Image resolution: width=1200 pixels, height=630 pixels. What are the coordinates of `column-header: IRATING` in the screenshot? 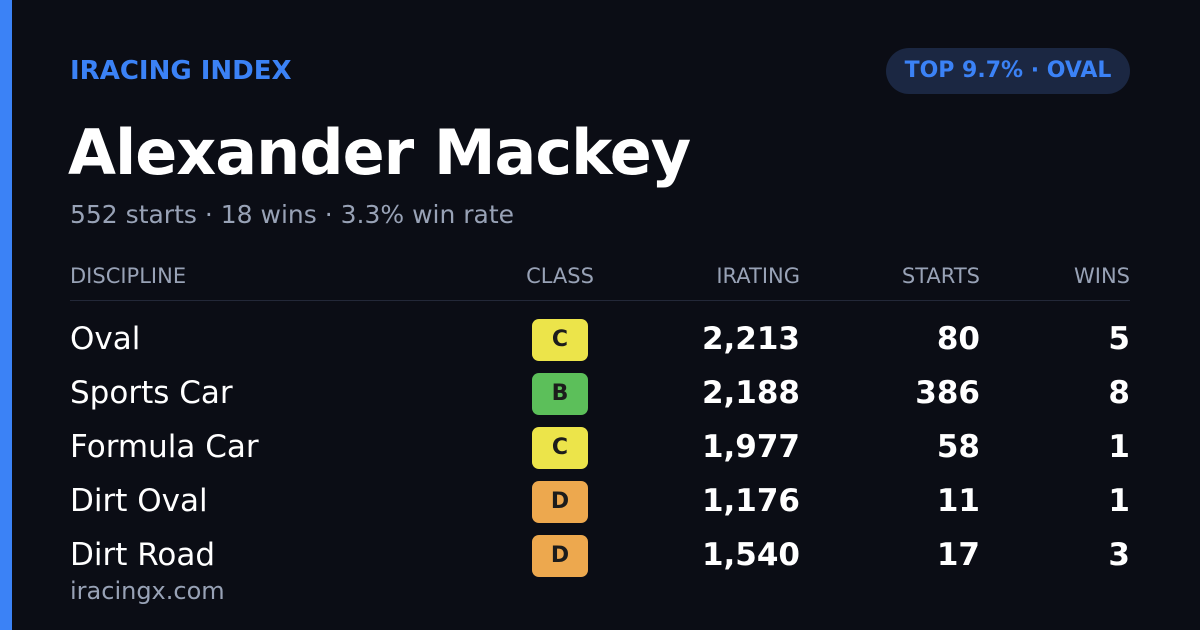 It's located at (758, 276).